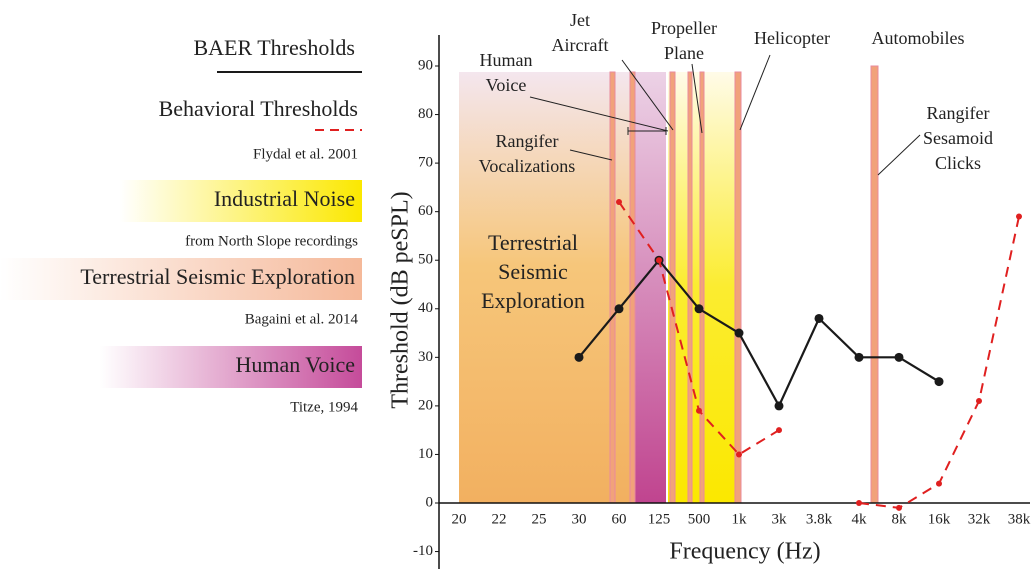 This screenshot has width=1034, height=569. Describe the element at coordinates (271, 241) in the screenshot. I see `legend-source: from North Slope recordings` at that location.